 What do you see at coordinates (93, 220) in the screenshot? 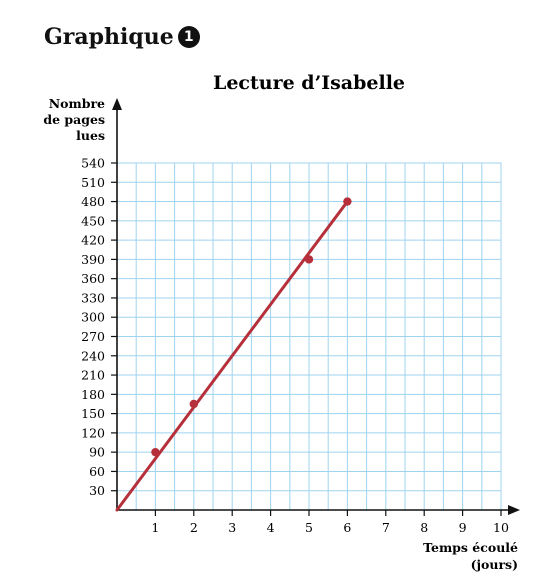
I see `y-tick-label: 450` at bounding box center [93, 220].